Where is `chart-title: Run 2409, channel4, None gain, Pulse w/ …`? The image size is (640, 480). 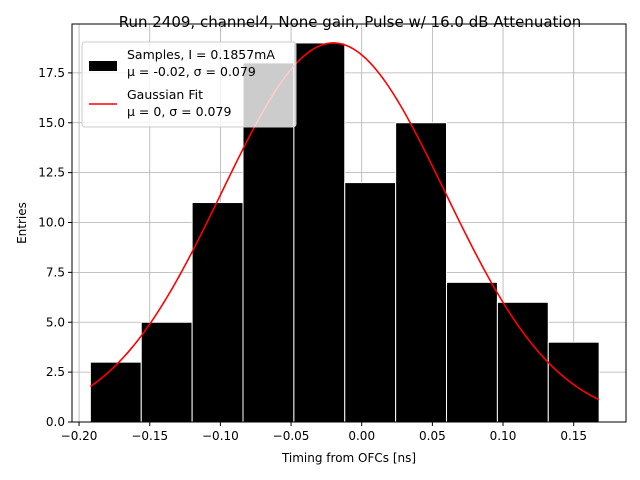
chart-title: Run 2409, channel4, None gain, Pulse w/ … is located at coordinates (350, 22).